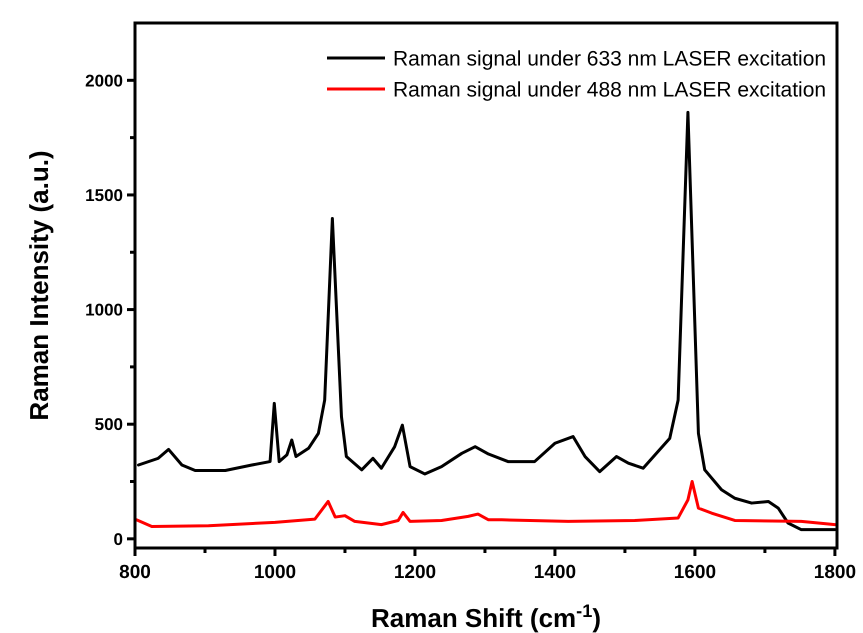  What do you see at coordinates (609, 58) in the screenshot?
I see `legend-label: Raman signal under 633 nm LASER excitation` at bounding box center [609, 58].